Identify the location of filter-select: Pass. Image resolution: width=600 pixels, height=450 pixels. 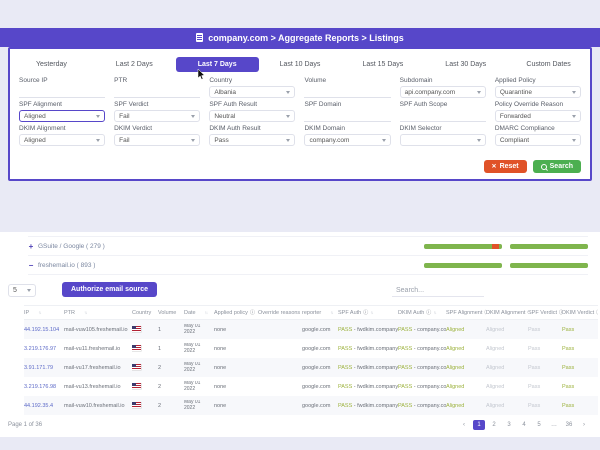
(252, 140).